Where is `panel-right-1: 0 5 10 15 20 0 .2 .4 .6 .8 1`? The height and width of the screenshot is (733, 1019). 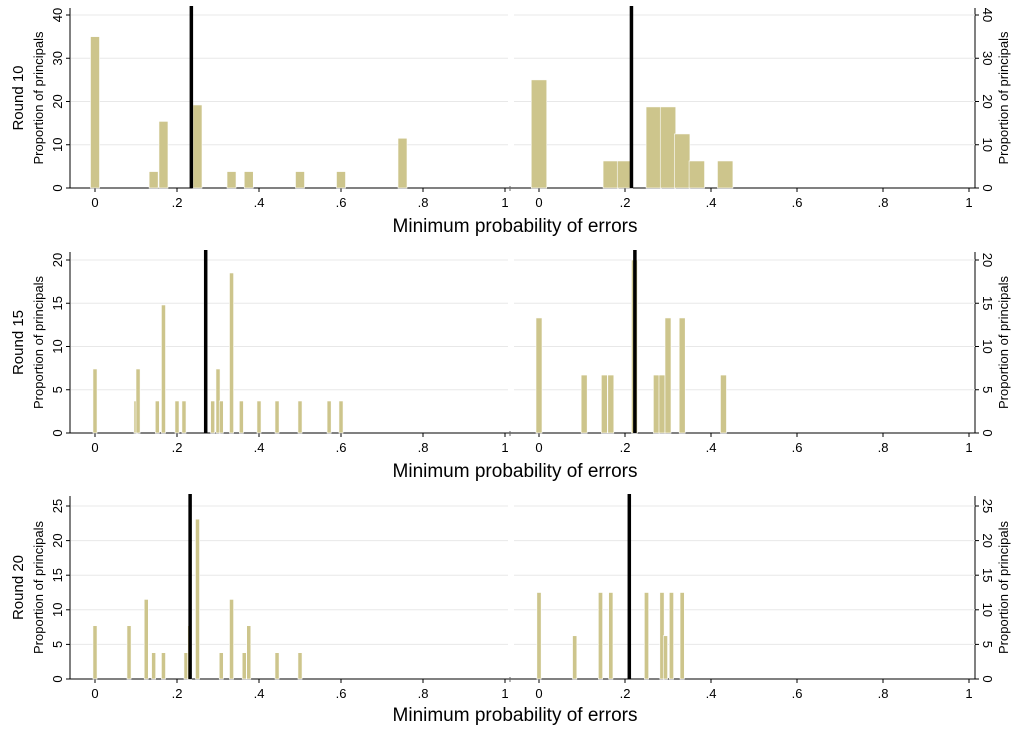 panel-right-1: 0 5 10 15 20 0 .2 .4 .6 .8 1 is located at coordinates (754, 352).